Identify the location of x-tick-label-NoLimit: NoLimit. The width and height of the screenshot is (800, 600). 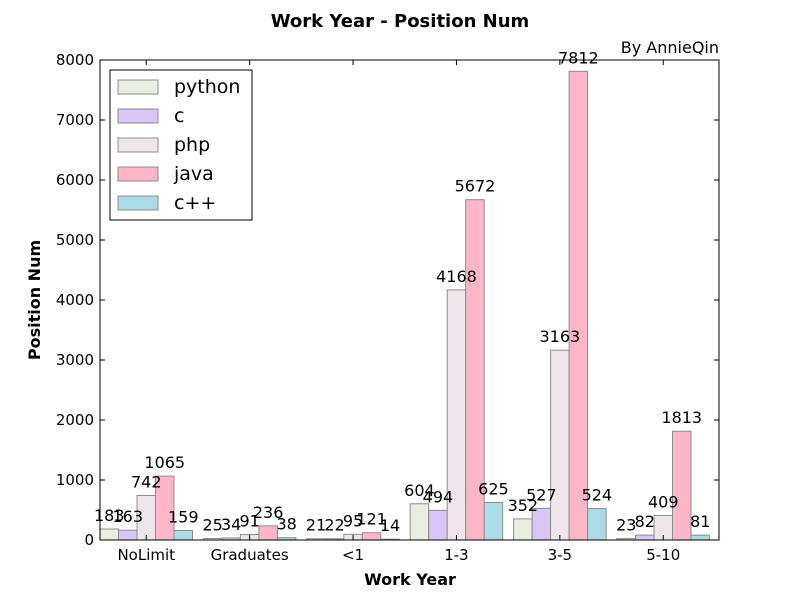
(146, 555).